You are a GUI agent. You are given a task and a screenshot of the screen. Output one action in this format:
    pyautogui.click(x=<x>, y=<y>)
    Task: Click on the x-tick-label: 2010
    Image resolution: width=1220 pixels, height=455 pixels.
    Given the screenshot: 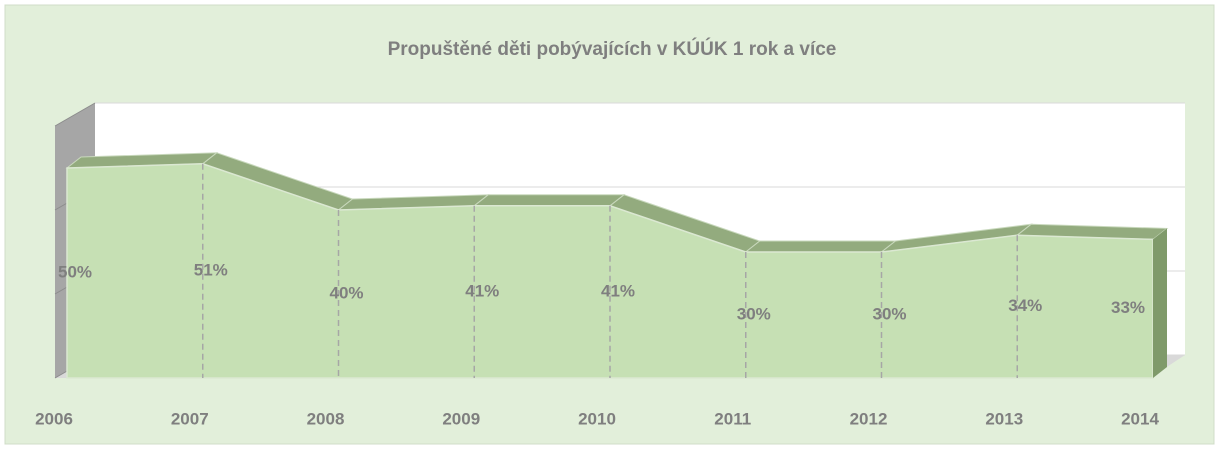 What is the action you would take?
    pyautogui.click(x=597, y=418)
    